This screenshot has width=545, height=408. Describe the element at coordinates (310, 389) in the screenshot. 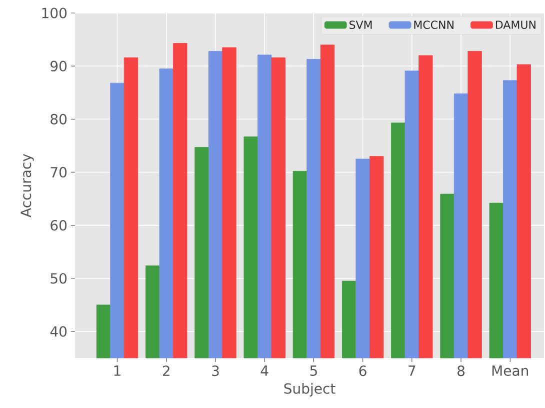

I see `x-axis-title: Subject` at that location.